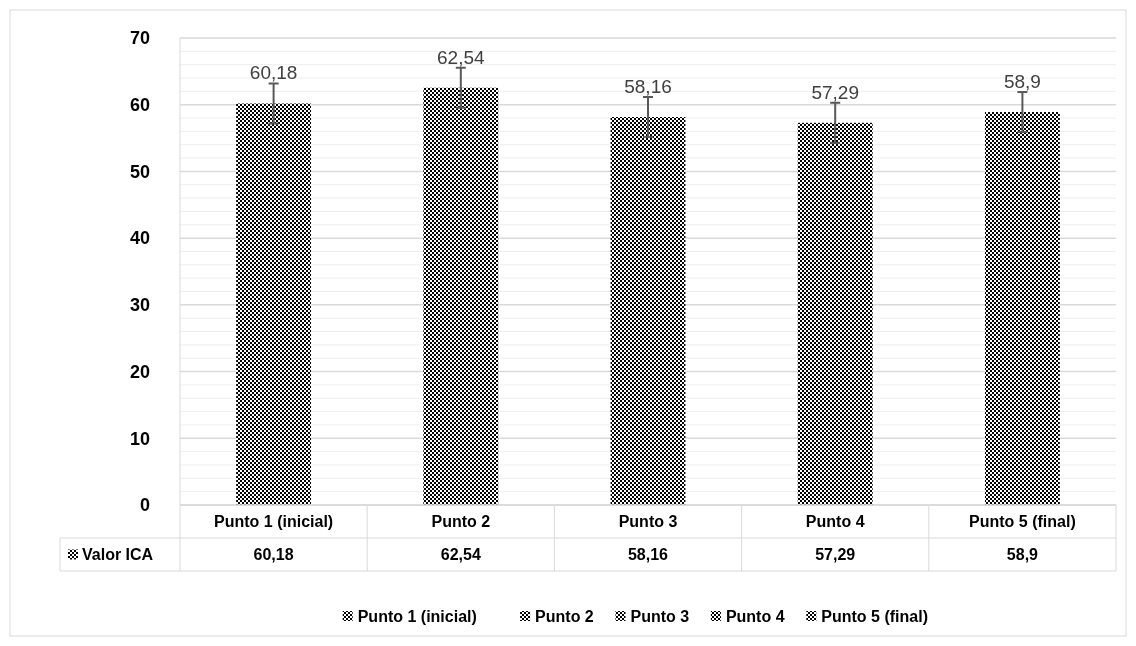  What do you see at coordinates (139, 105) in the screenshot?
I see `y-tick-label: 60` at bounding box center [139, 105].